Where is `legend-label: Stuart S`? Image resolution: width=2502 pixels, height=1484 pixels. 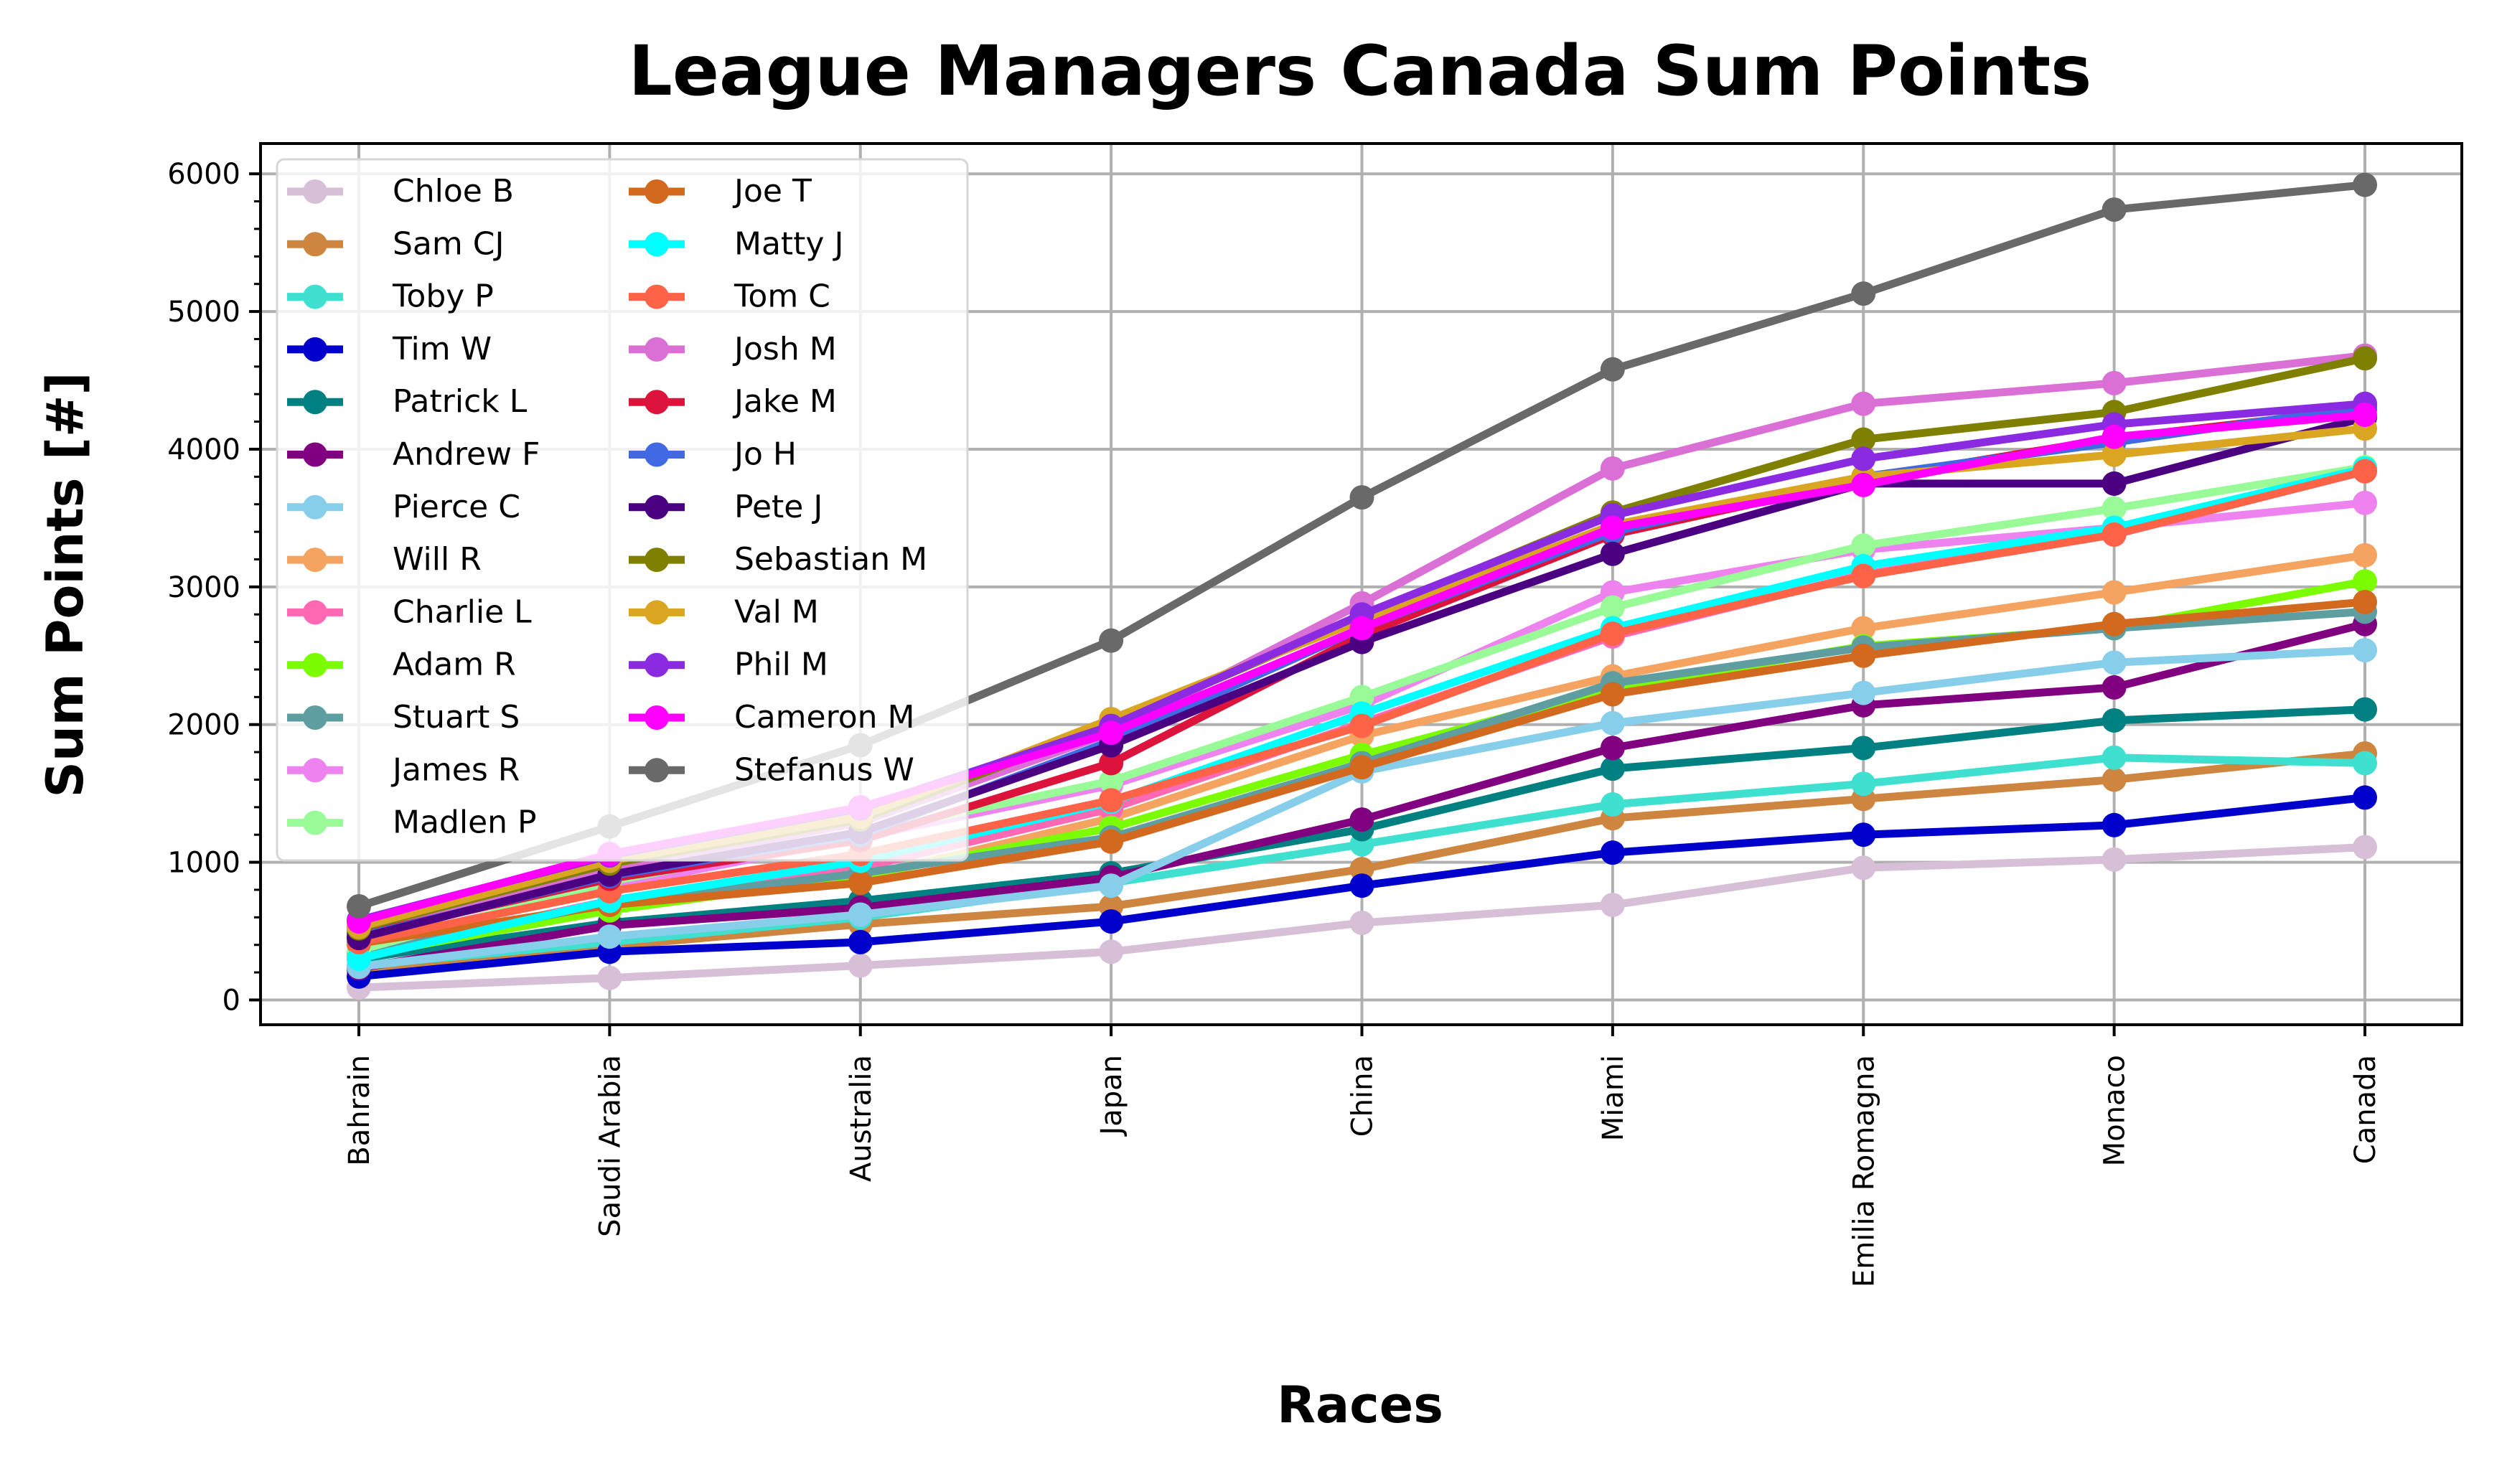
legend-label: Stuart S is located at coordinates (456, 717).